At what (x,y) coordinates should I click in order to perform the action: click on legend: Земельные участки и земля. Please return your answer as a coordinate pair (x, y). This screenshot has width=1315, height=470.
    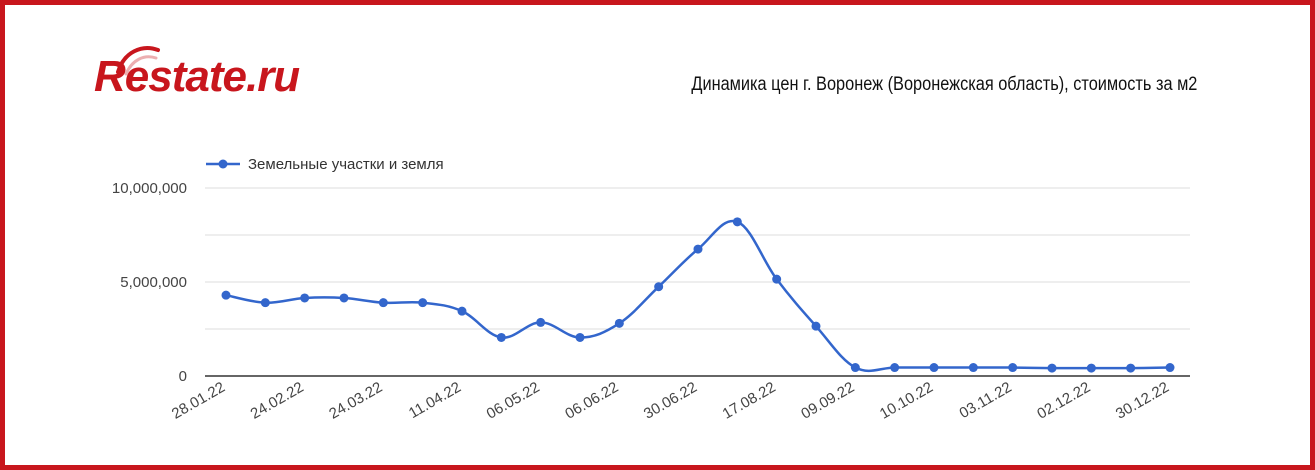
    Looking at the image, I should click on (325, 164).